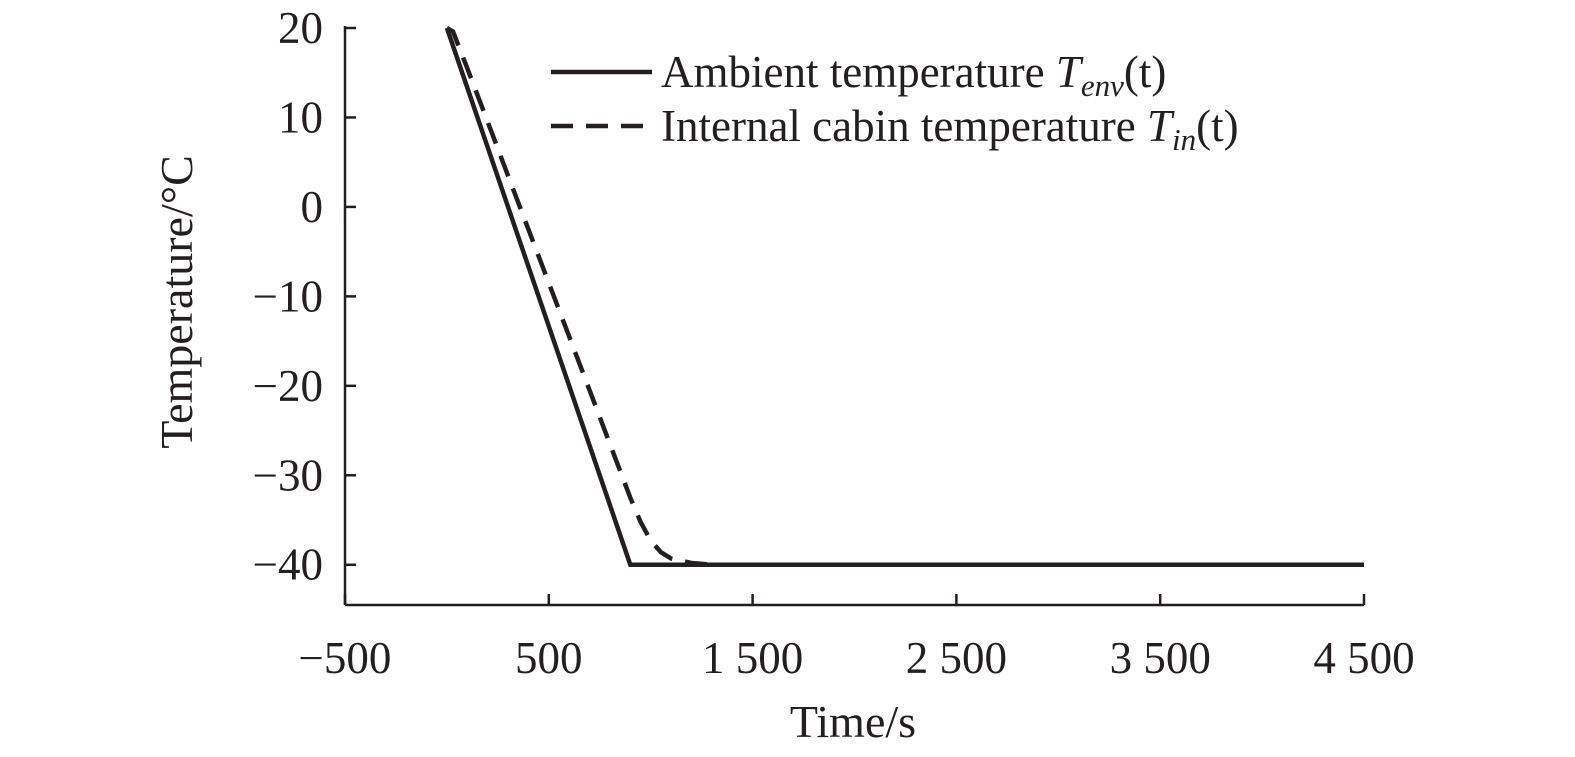  I want to click on y-tick-label: 10, so click(300, 117).